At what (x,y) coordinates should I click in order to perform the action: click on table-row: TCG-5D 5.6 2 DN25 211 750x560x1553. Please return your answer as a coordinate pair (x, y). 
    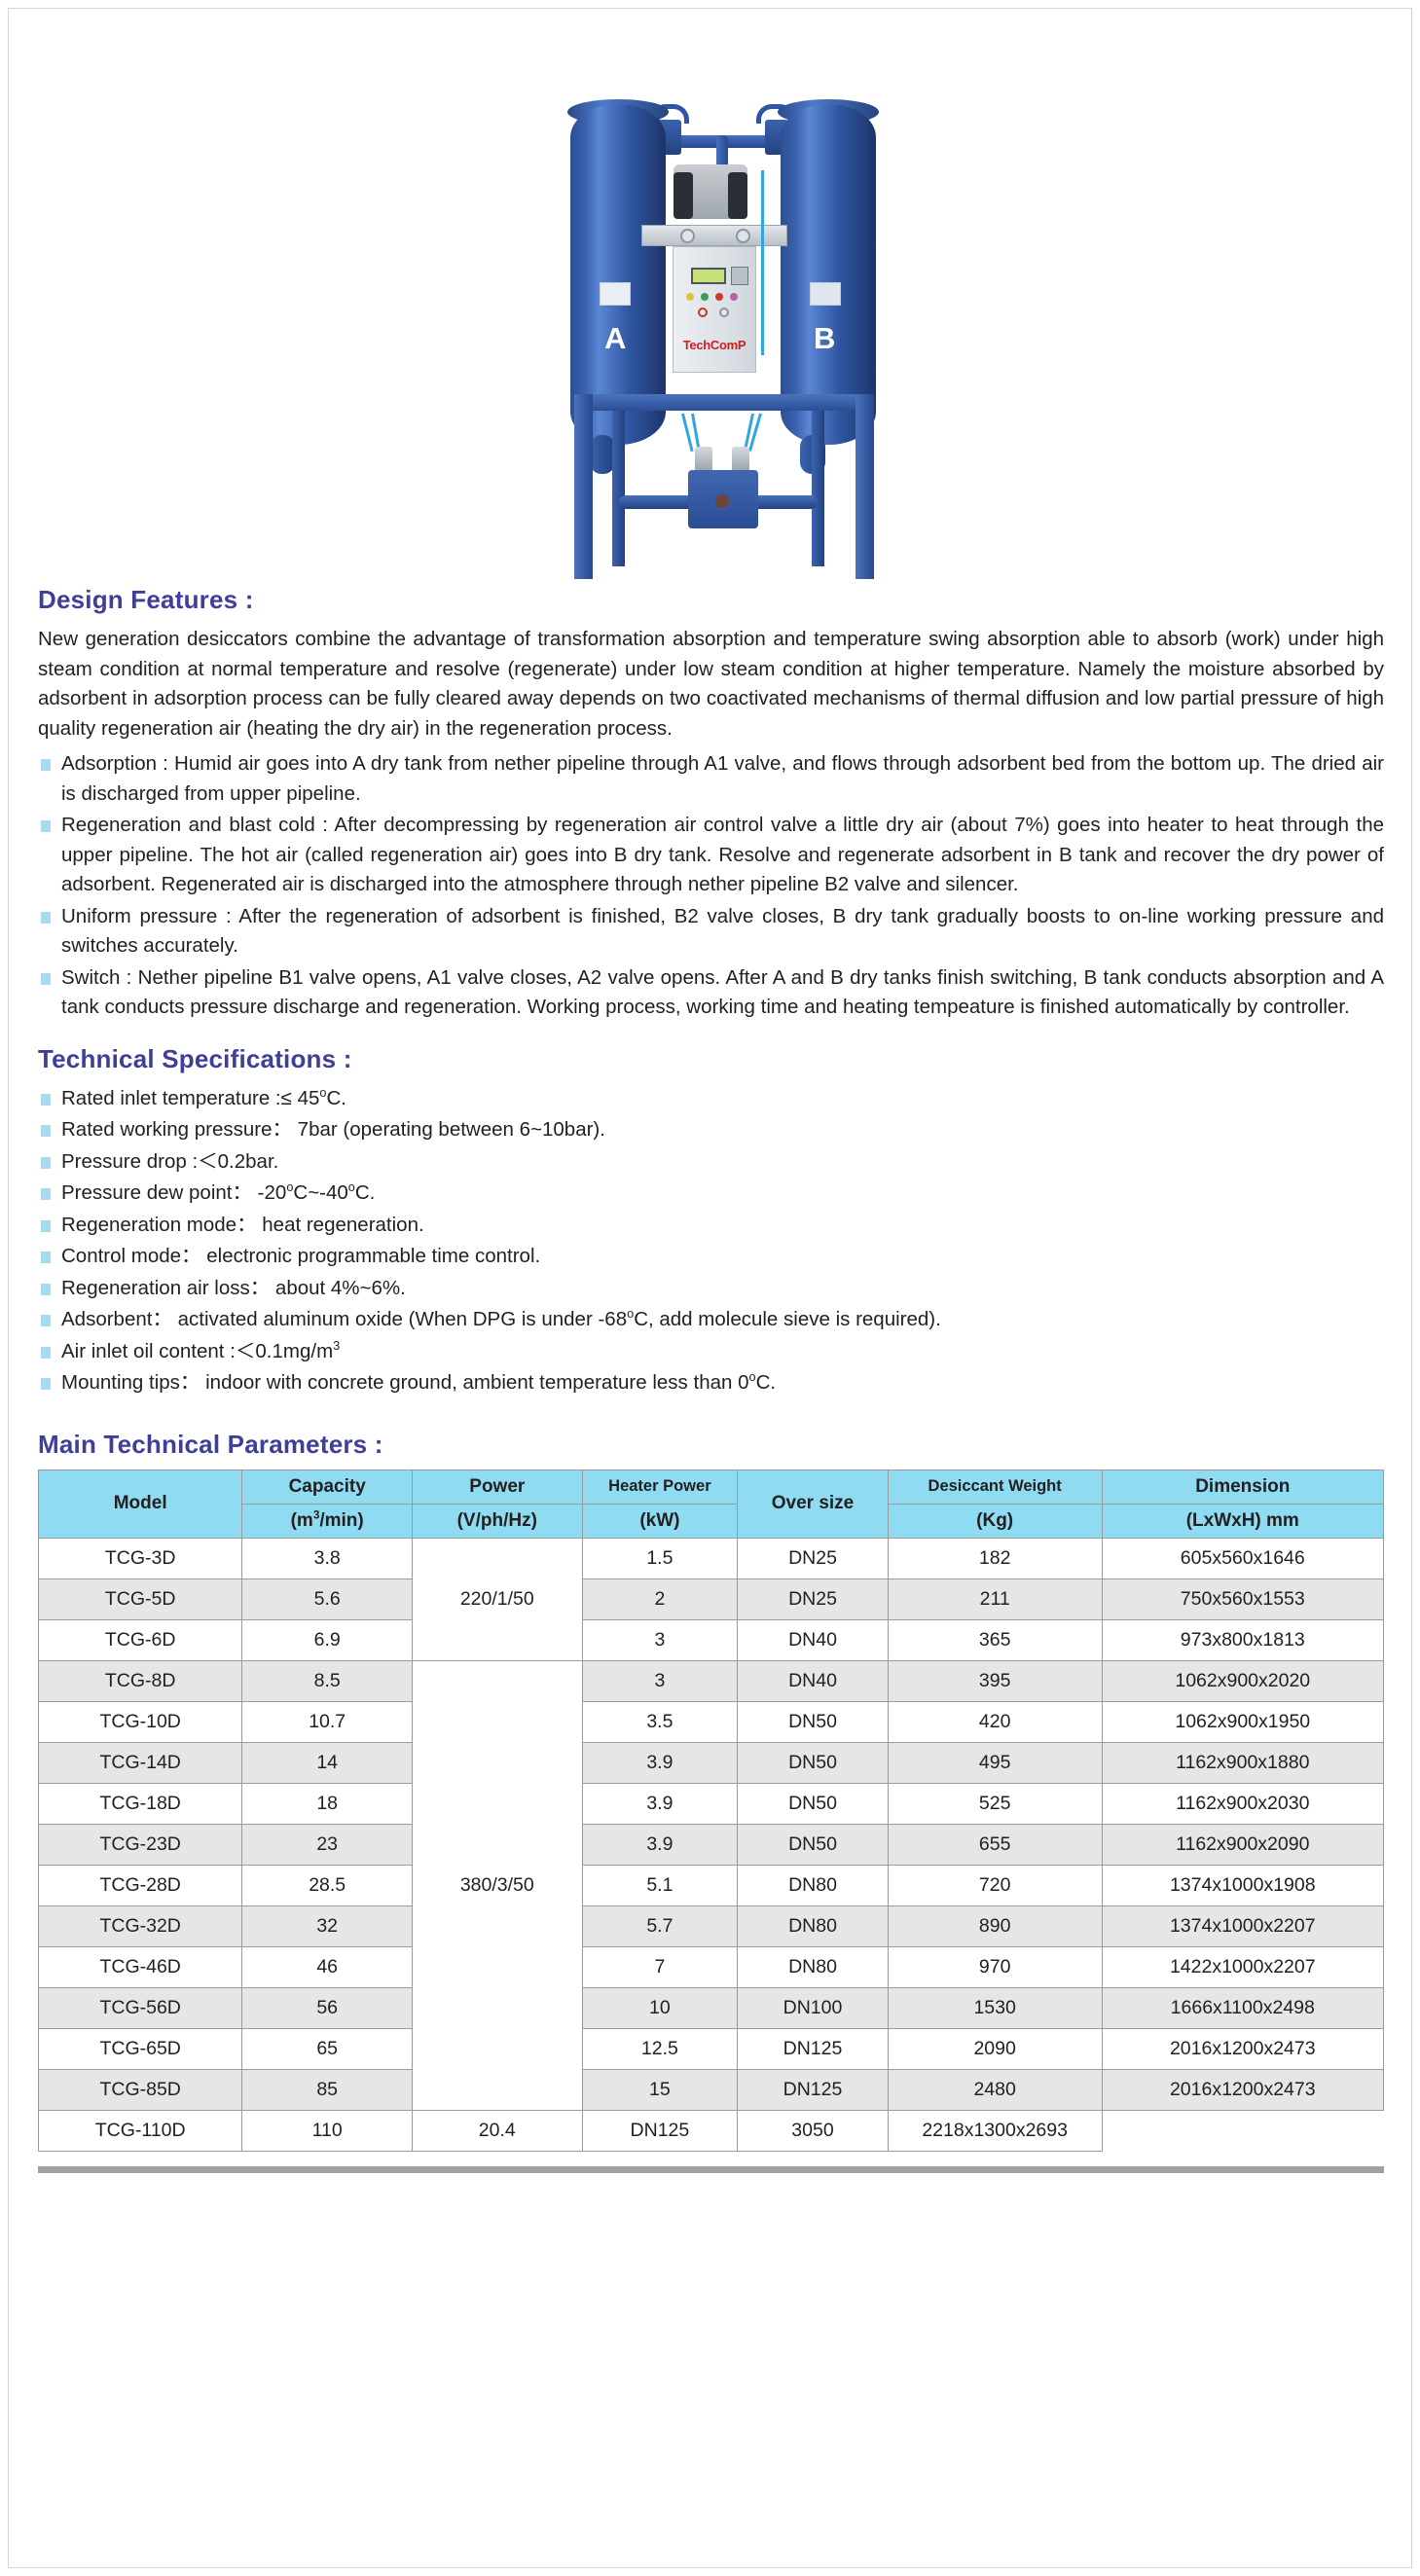
    Looking at the image, I should click on (711, 1599).